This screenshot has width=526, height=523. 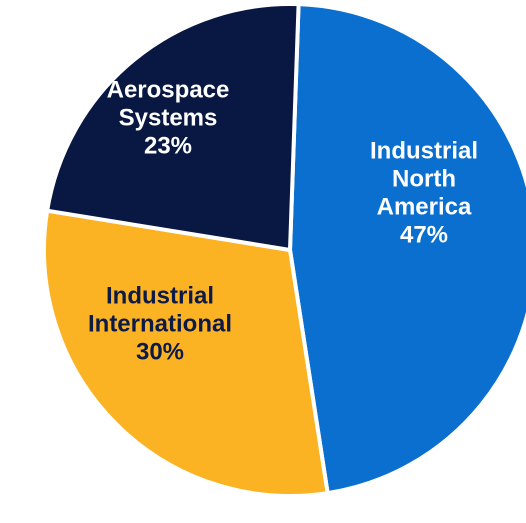 I want to click on slice-label-line: International, so click(x=160, y=323).